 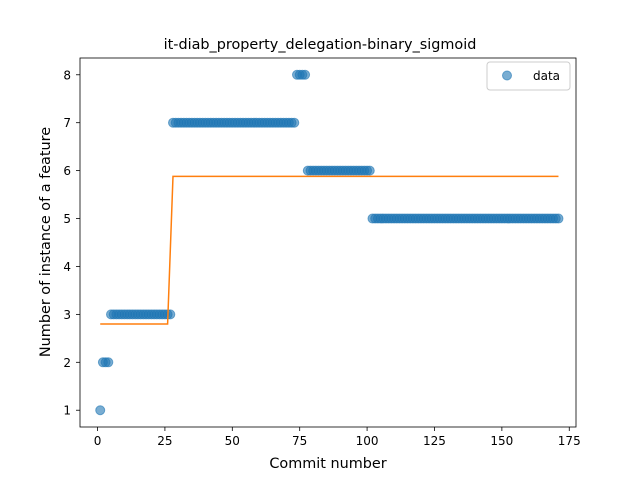 I want to click on y-tick-label: 1, so click(x=67, y=411).